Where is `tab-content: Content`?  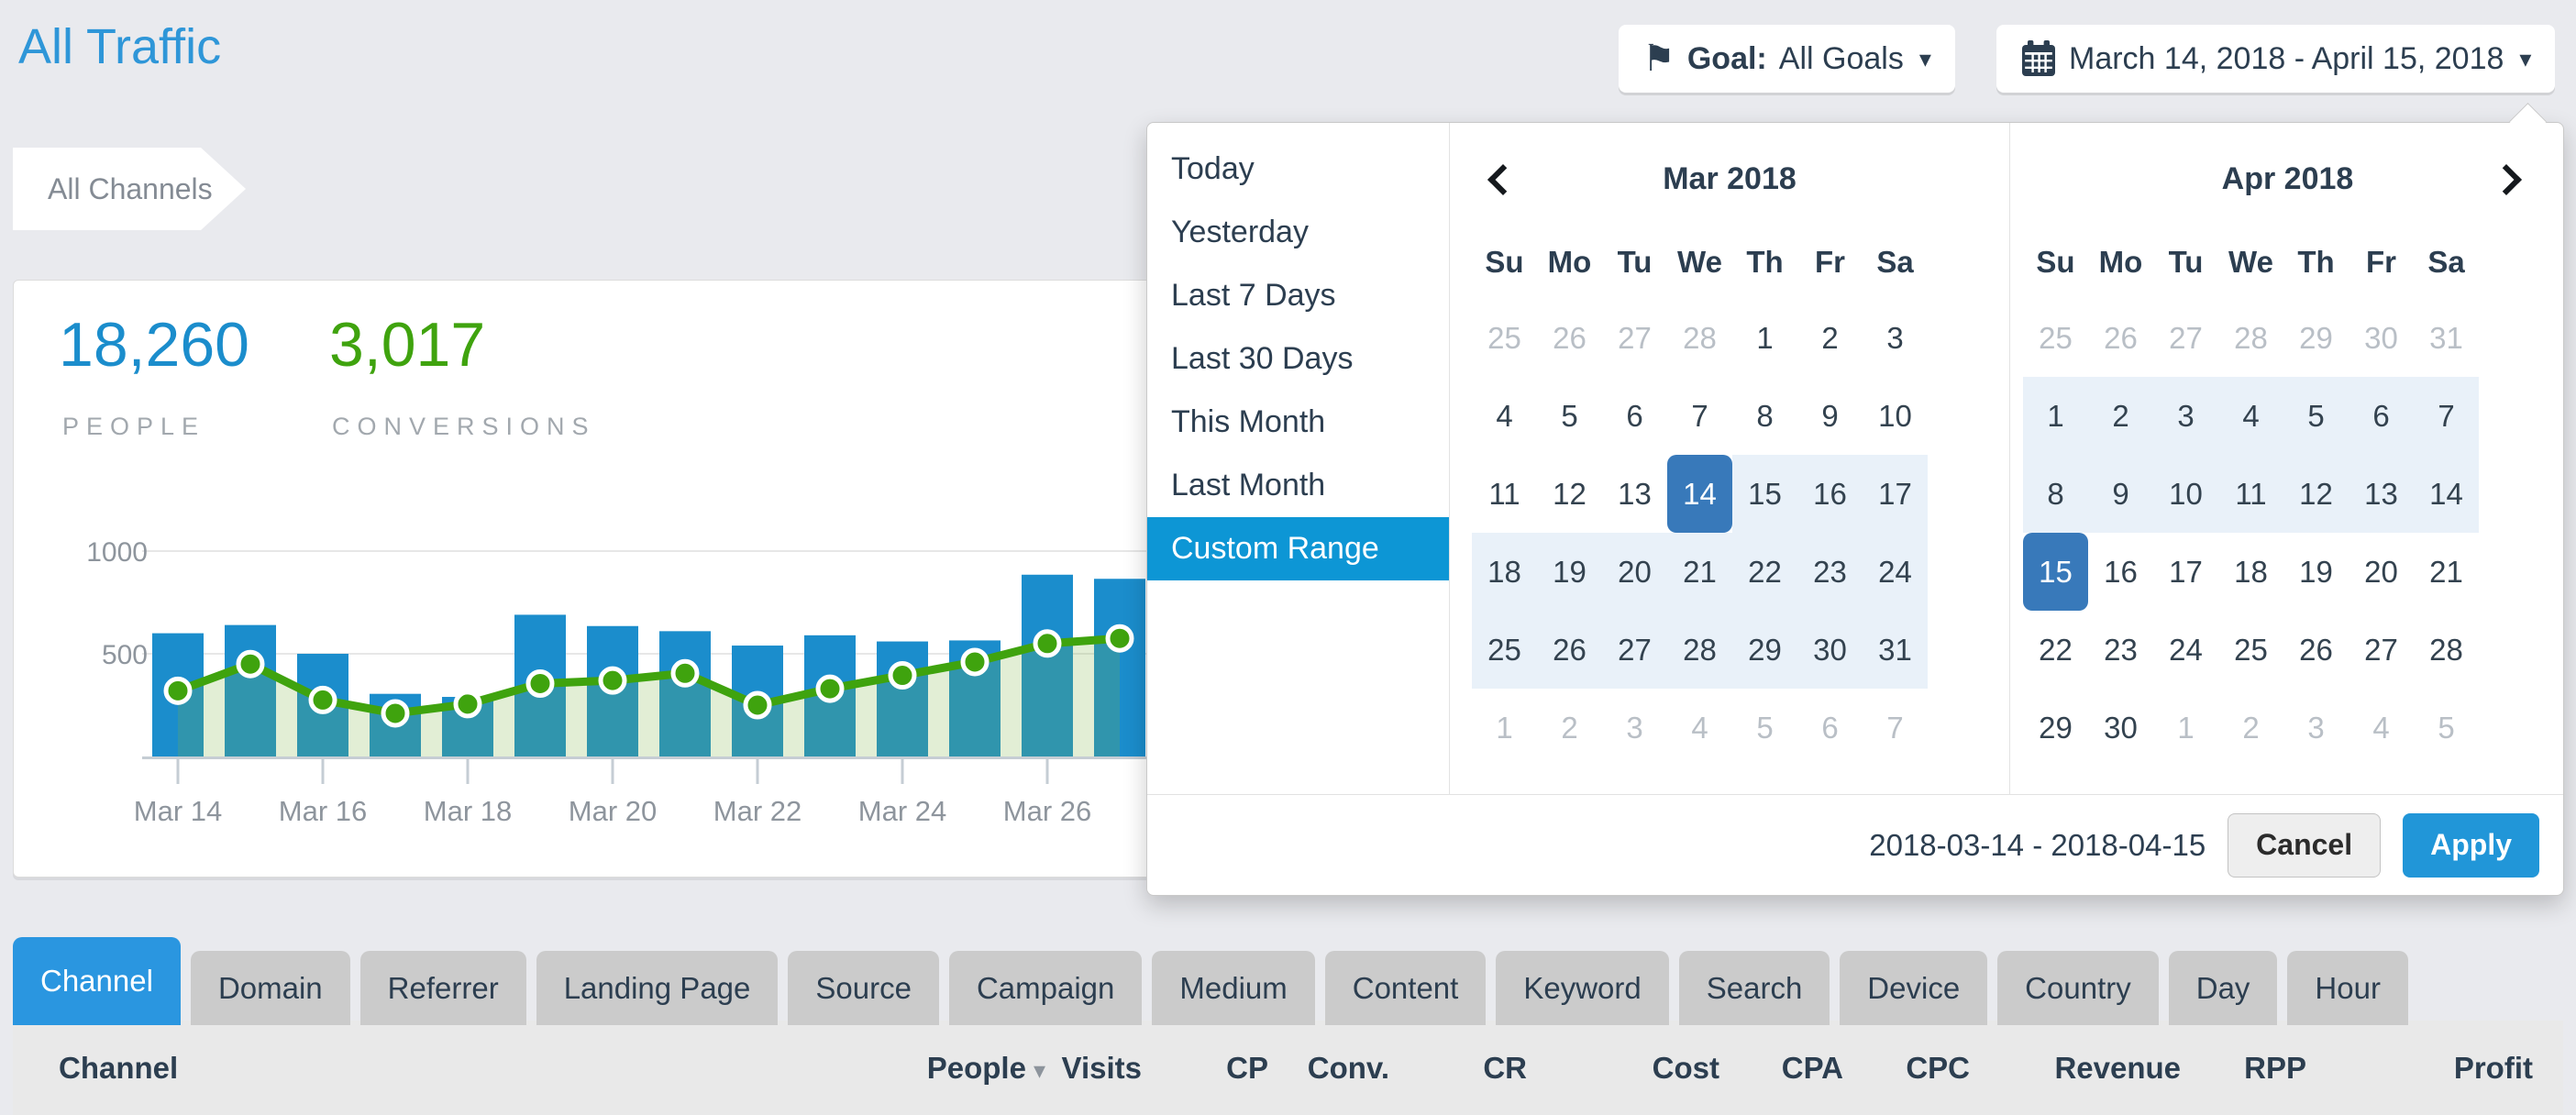 tab-content: Content is located at coordinates (1405, 988).